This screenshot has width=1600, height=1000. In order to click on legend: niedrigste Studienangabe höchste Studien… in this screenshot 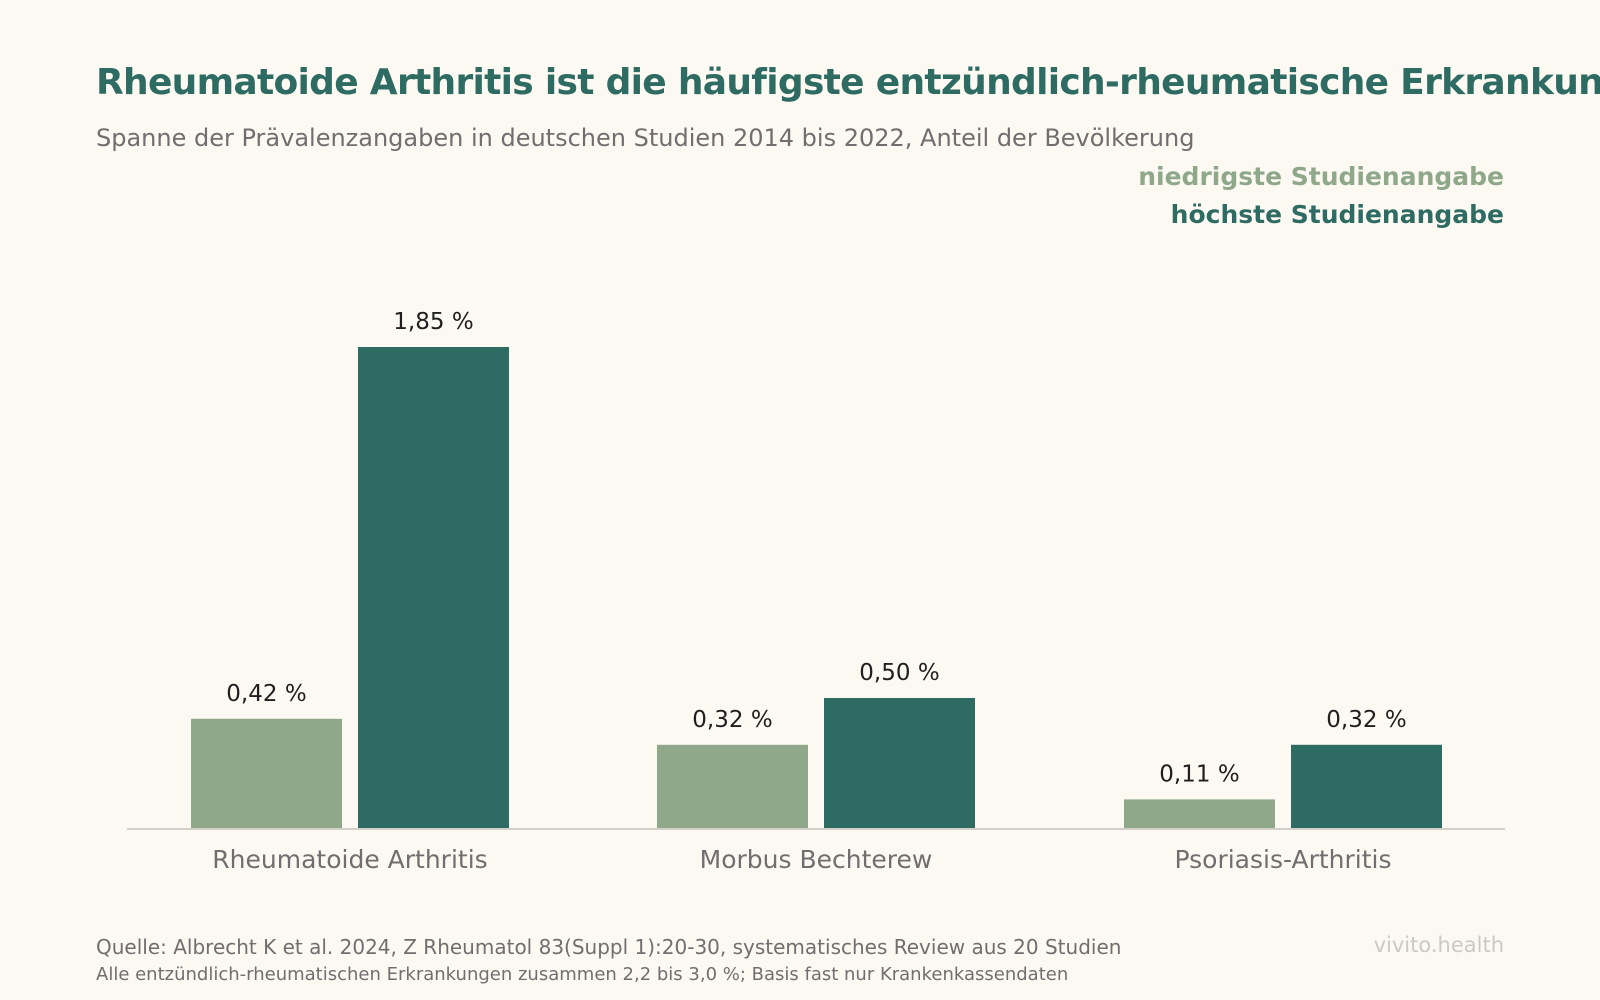, I will do `click(1321, 196)`.